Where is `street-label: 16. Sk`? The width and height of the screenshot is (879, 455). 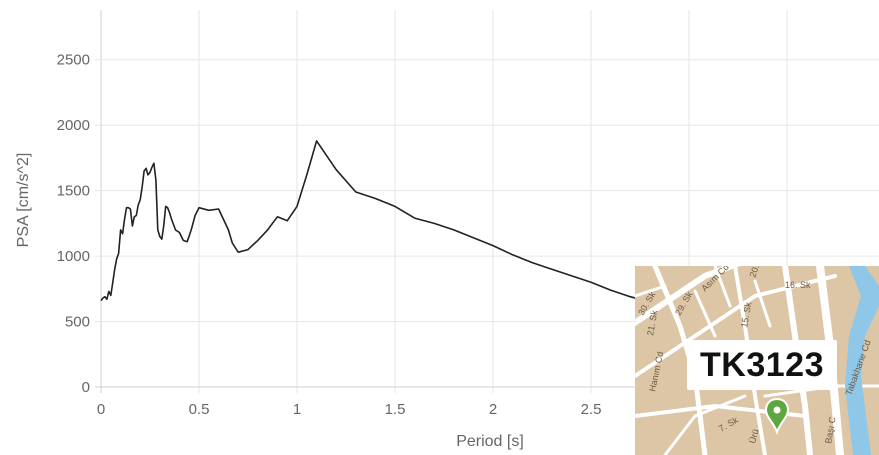
street-label: 16. Sk is located at coordinates (798, 285).